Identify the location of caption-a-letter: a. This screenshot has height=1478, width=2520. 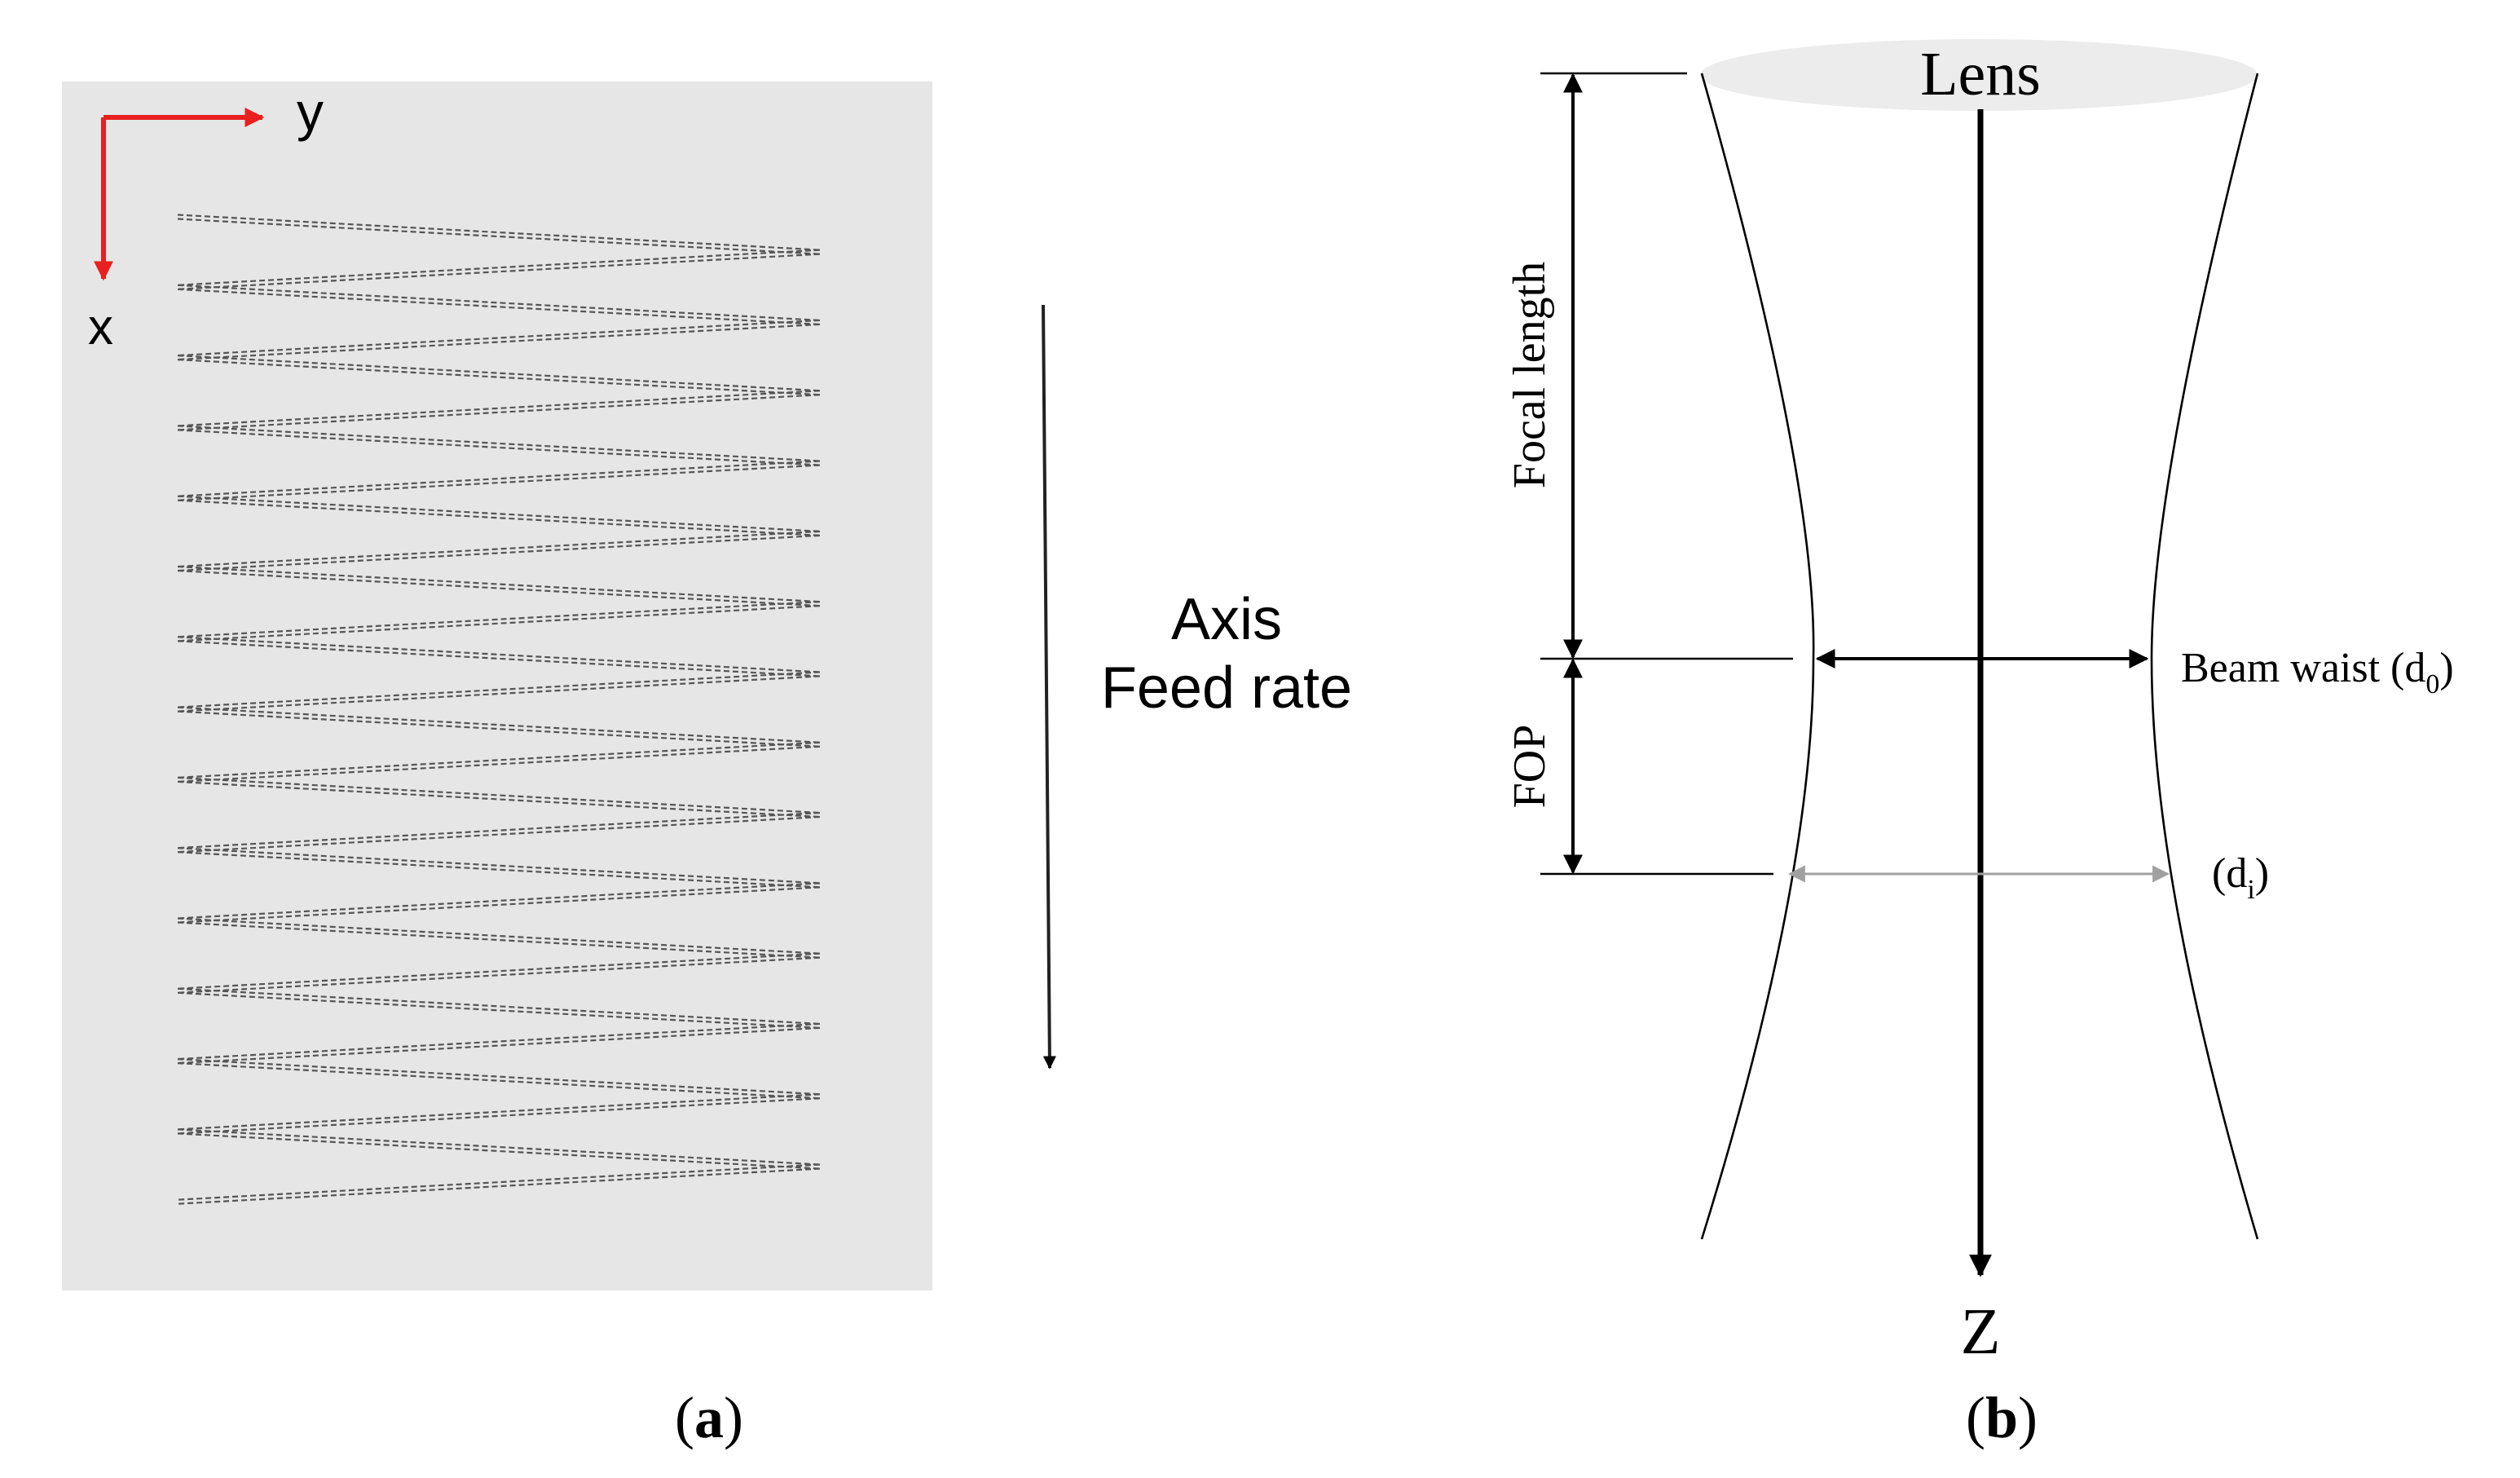
(709, 1418).